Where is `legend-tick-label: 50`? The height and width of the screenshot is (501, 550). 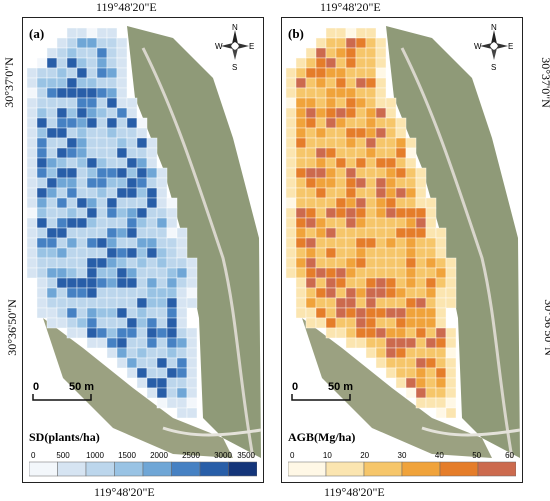 legend-tick-label: 50 is located at coordinates (476, 455).